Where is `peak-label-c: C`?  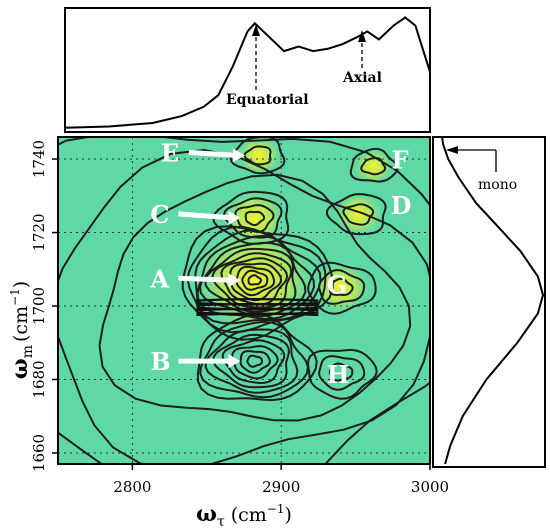 peak-label-c: C is located at coordinates (159, 214).